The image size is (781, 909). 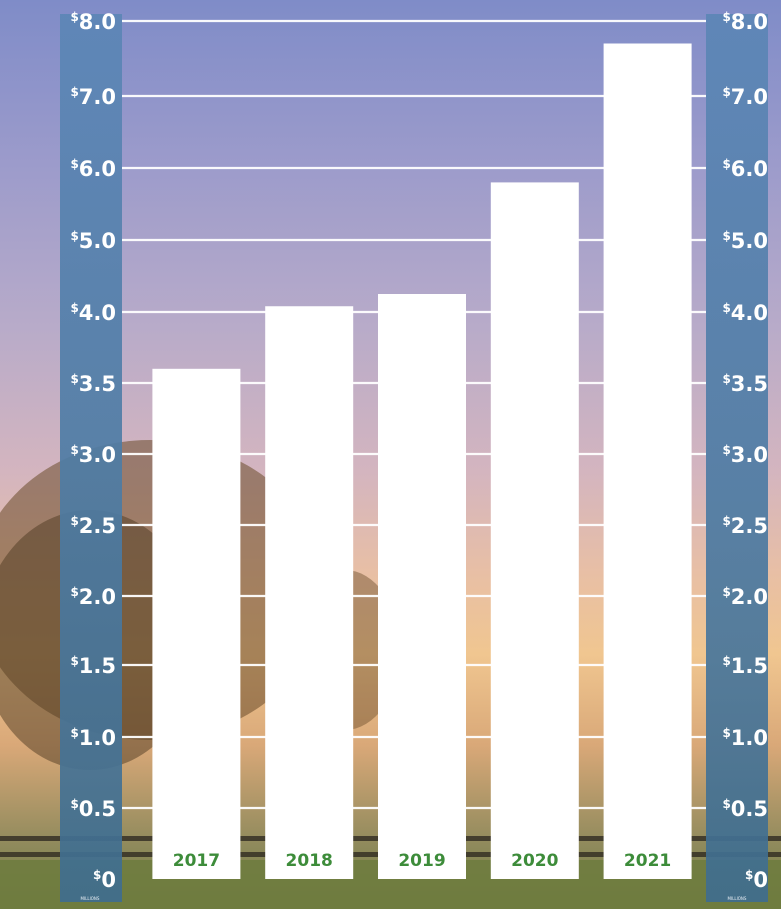 What do you see at coordinates (534, 861) in the screenshot?
I see `category-label: 2020` at bounding box center [534, 861].